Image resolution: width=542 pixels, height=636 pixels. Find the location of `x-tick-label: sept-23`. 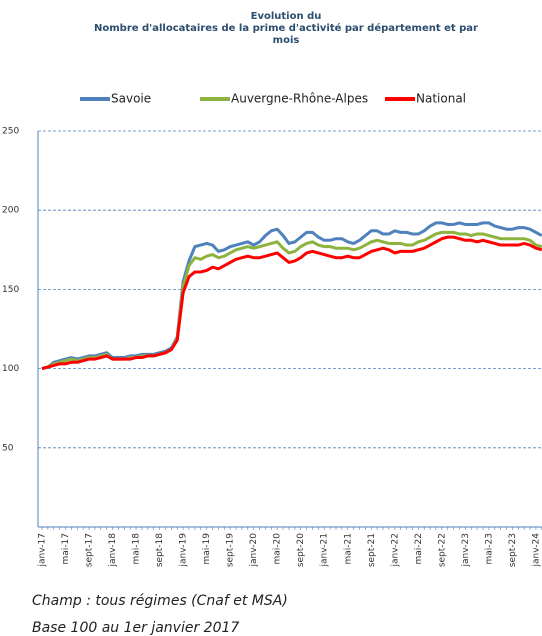

x-tick-label: sept-23 is located at coordinates (513, 550).